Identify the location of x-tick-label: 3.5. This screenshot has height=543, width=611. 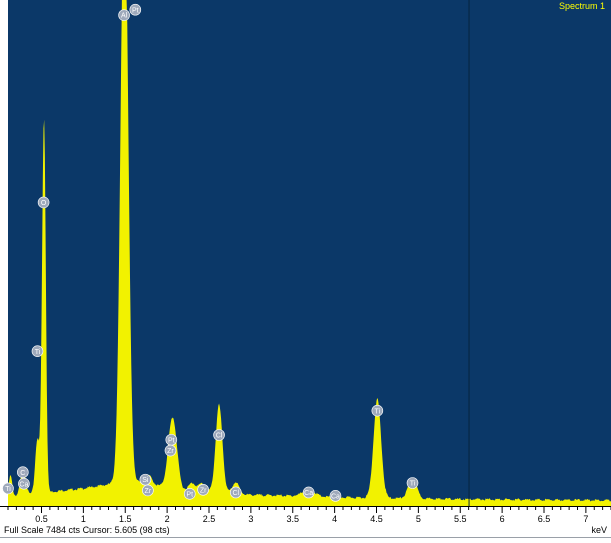
(292, 519).